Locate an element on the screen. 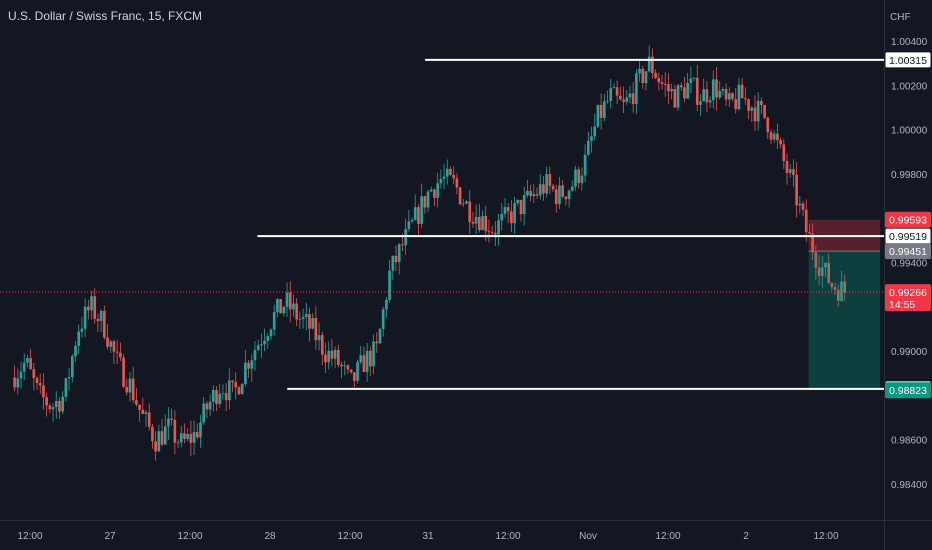  time-tick-label: 27 is located at coordinates (110, 536).